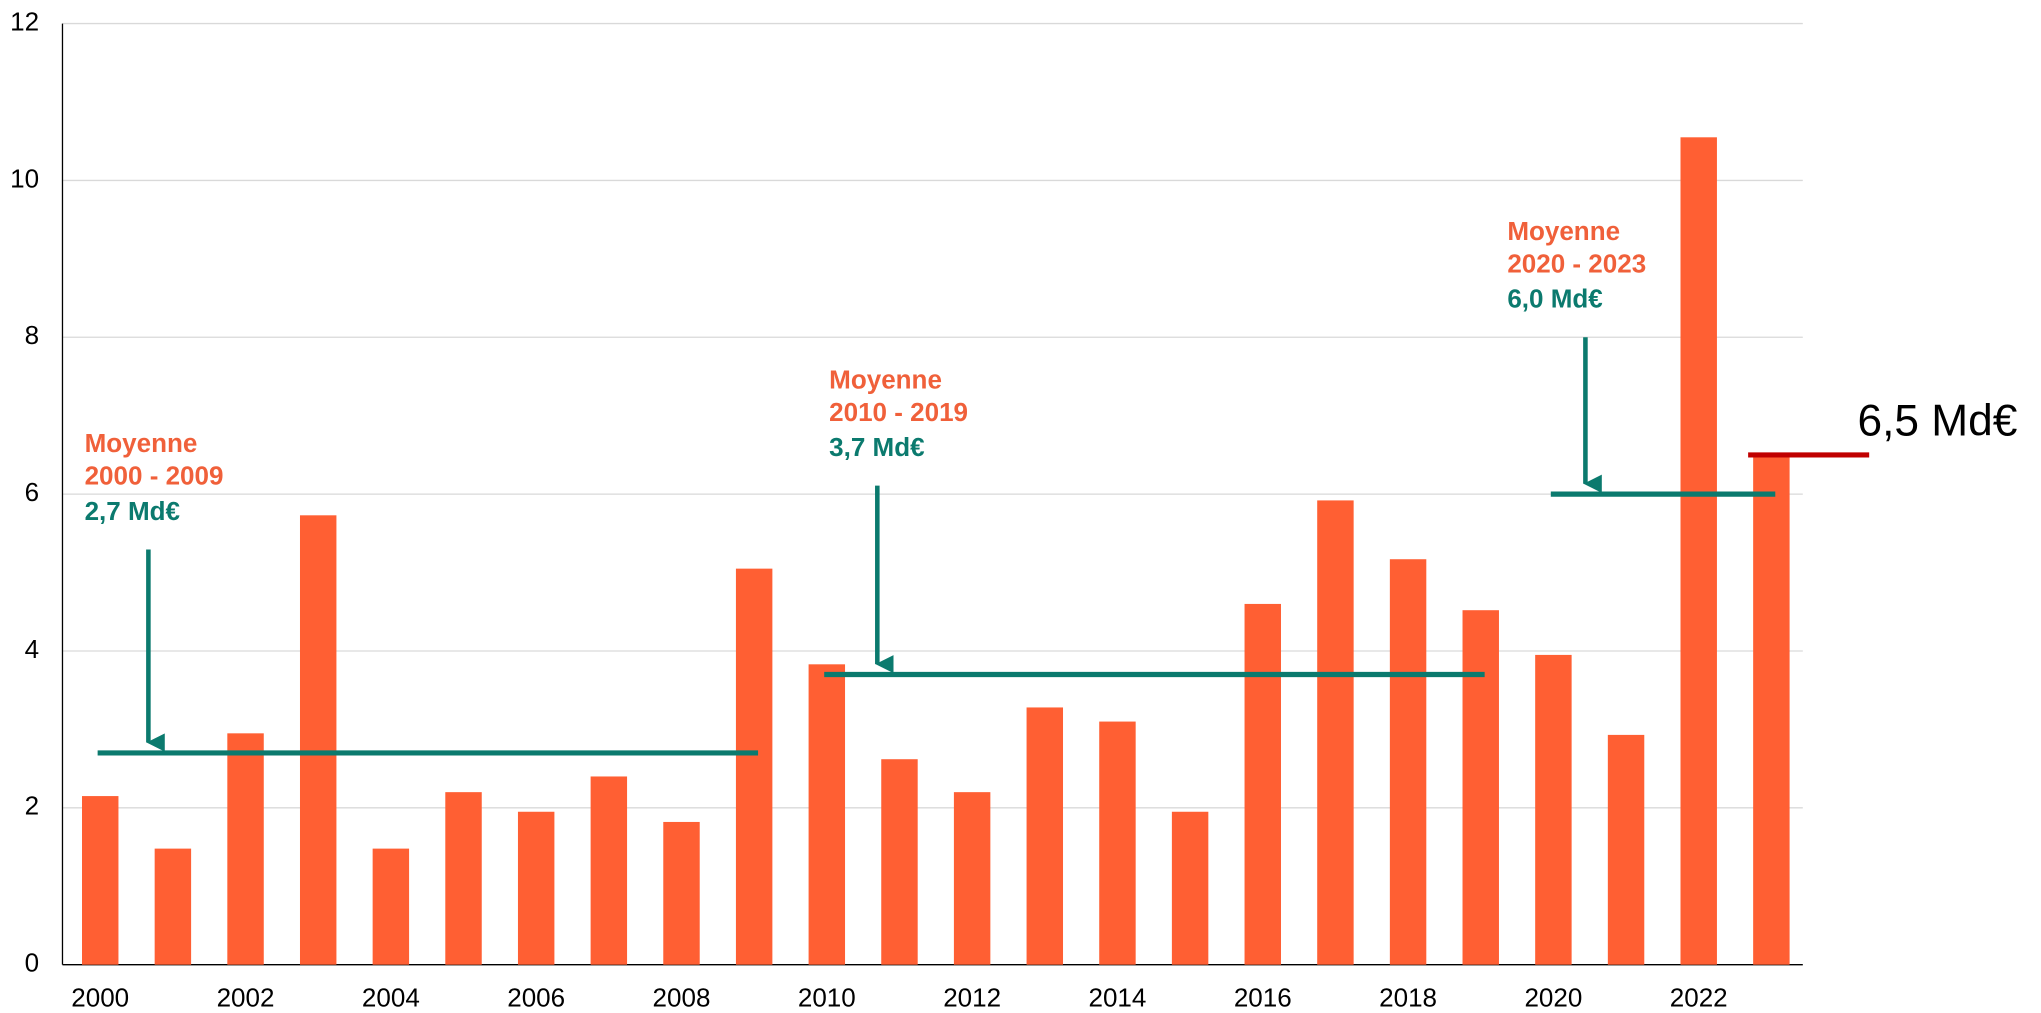 This screenshot has width=2041, height=1013. I want to click on y-tick-label: 6, so click(32, 492).